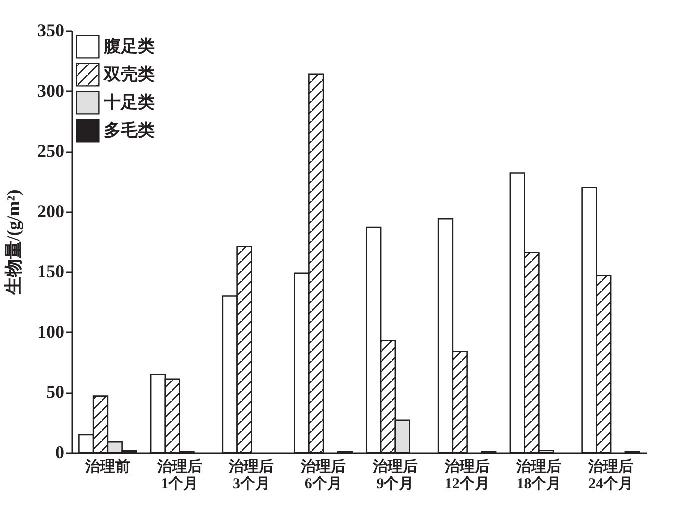 This screenshot has width=687, height=513. Describe the element at coordinates (129, 46) in the screenshot. I see `legend-label: 腹足类` at that location.